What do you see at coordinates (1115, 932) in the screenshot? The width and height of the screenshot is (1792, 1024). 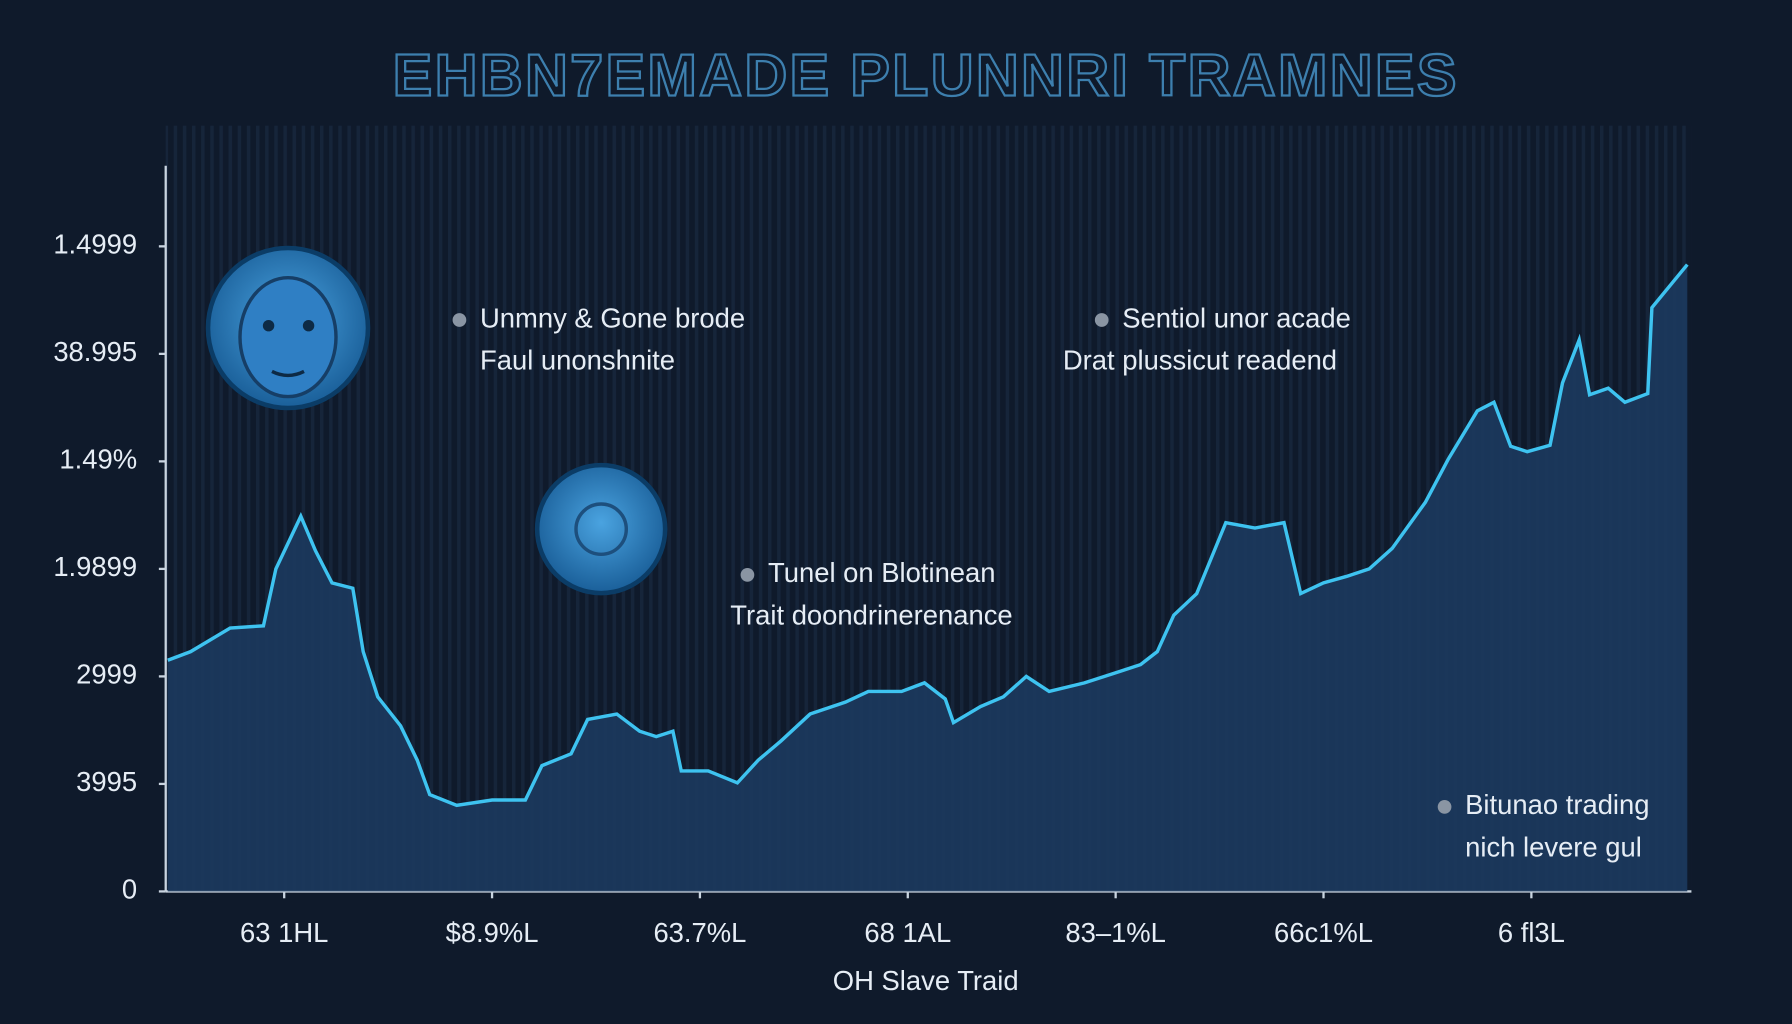 I see `x-tick-label: 83–1%L` at bounding box center [1115, 932].